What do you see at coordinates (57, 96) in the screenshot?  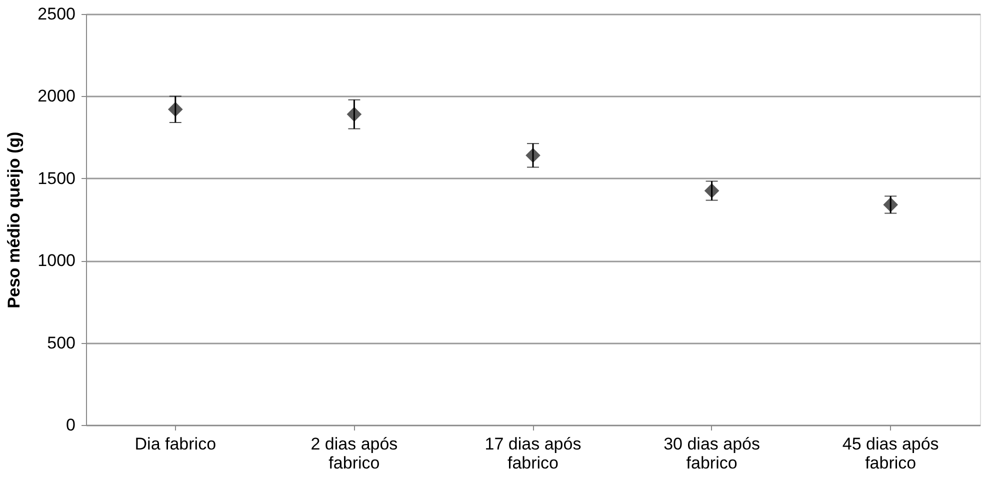 I see `y-tick-label: 2000` at bounding box center [57, 96].